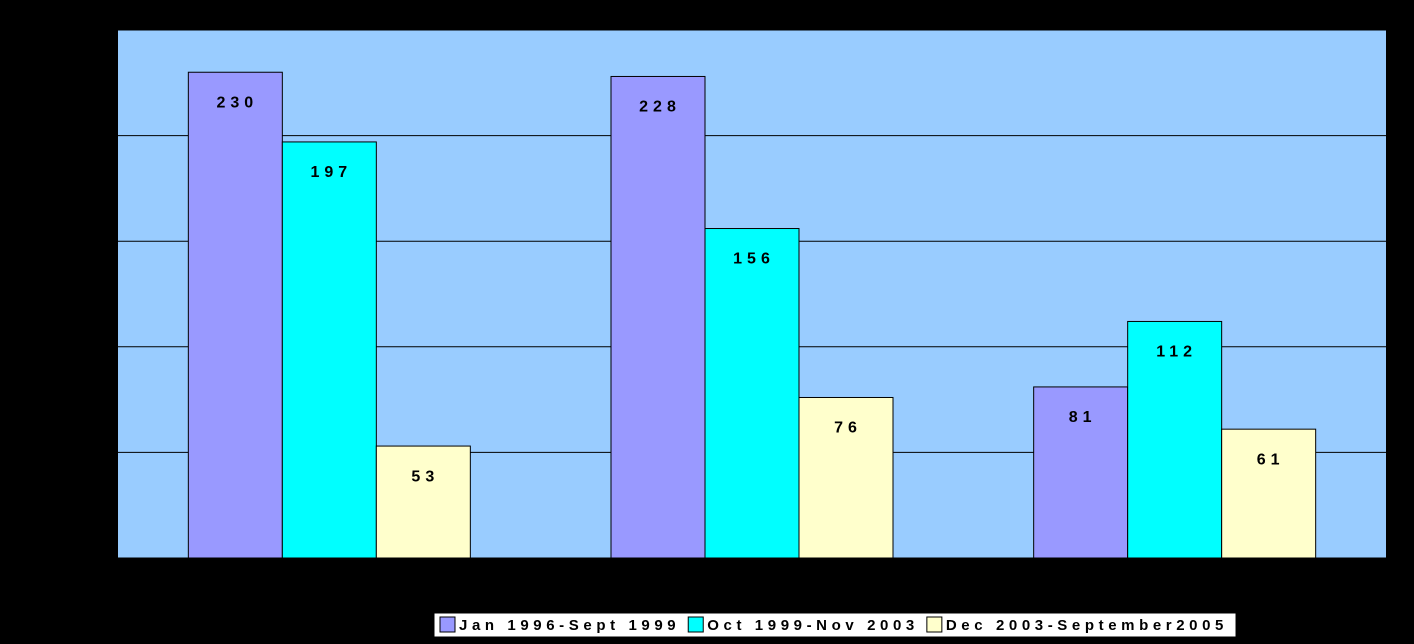 The image size is (1414, 644). What do you see at coordinates (1087, 625) in the screenshot?
I see `legend-label: Dec 2003-September2005` at bounding box center [1087, 625].